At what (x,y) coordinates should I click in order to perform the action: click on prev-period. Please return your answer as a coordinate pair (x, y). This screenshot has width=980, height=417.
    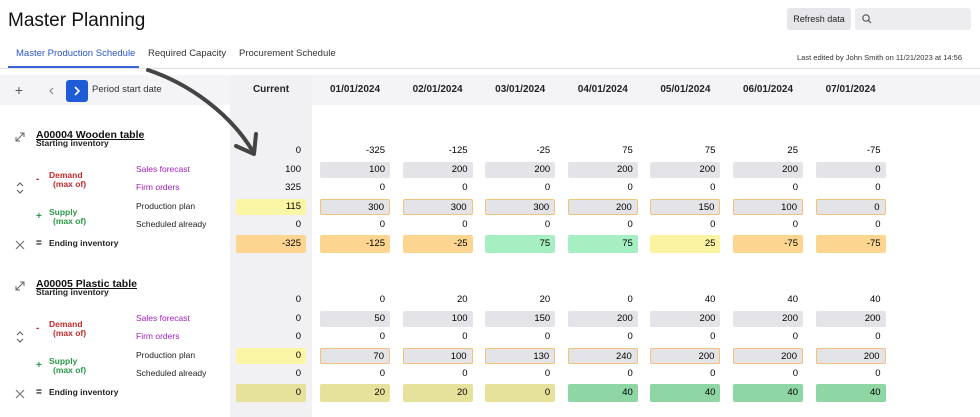
    Looking at the image, I should click on (51, 91).